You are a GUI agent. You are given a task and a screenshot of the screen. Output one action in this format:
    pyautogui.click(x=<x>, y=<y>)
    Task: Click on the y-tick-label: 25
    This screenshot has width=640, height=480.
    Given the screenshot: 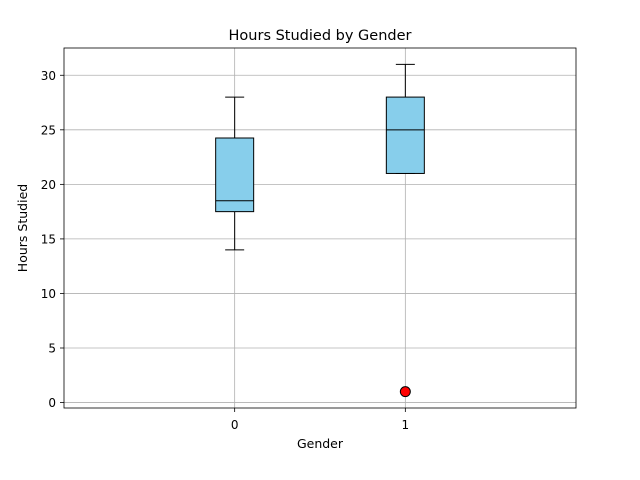 What is the action you would take?
    pyautogui.click(x=48, y=130)
    